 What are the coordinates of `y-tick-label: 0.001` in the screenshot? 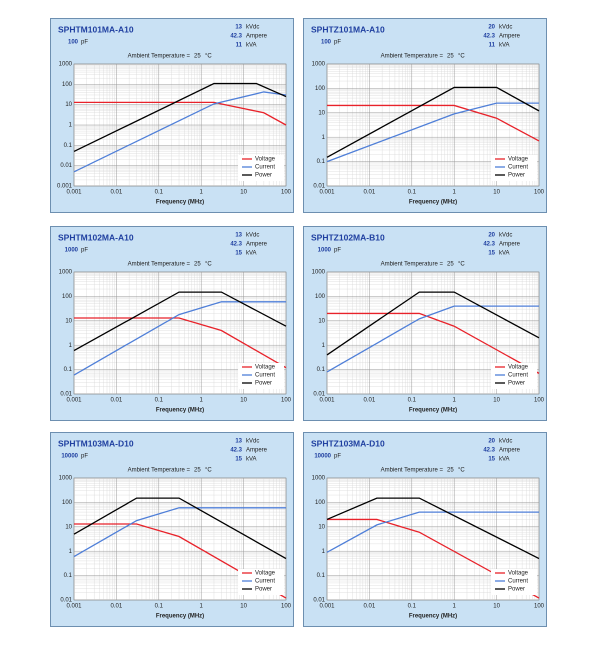 It's located at (65, 187).